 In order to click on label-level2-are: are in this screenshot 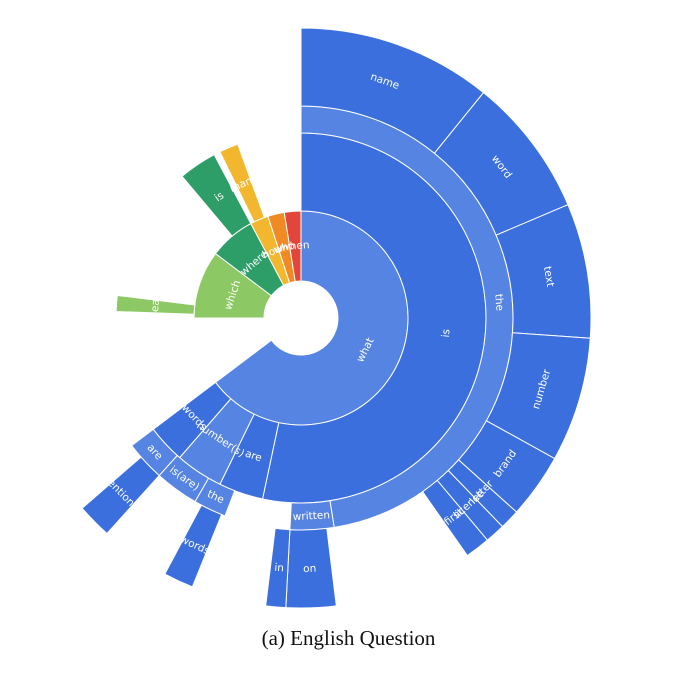, I will do `click(253, 456)`.